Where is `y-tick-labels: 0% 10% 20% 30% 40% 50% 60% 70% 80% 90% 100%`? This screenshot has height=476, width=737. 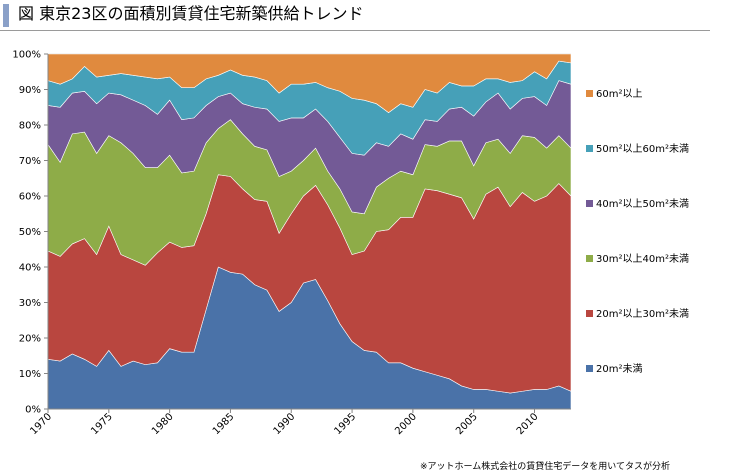 y-tick-labels: 0% 10% 20% 30% 40% 50% 60% 70% 80% 90% 100% is located at coordinates (30, 233).